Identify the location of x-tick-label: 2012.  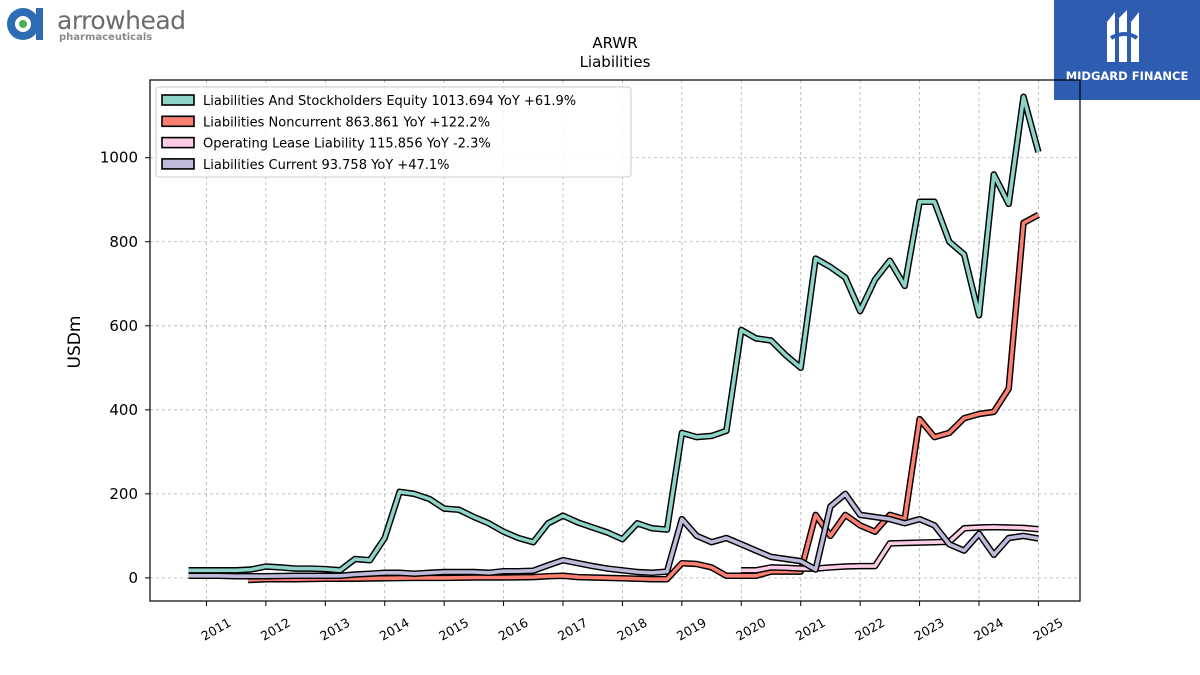
(275, 629).